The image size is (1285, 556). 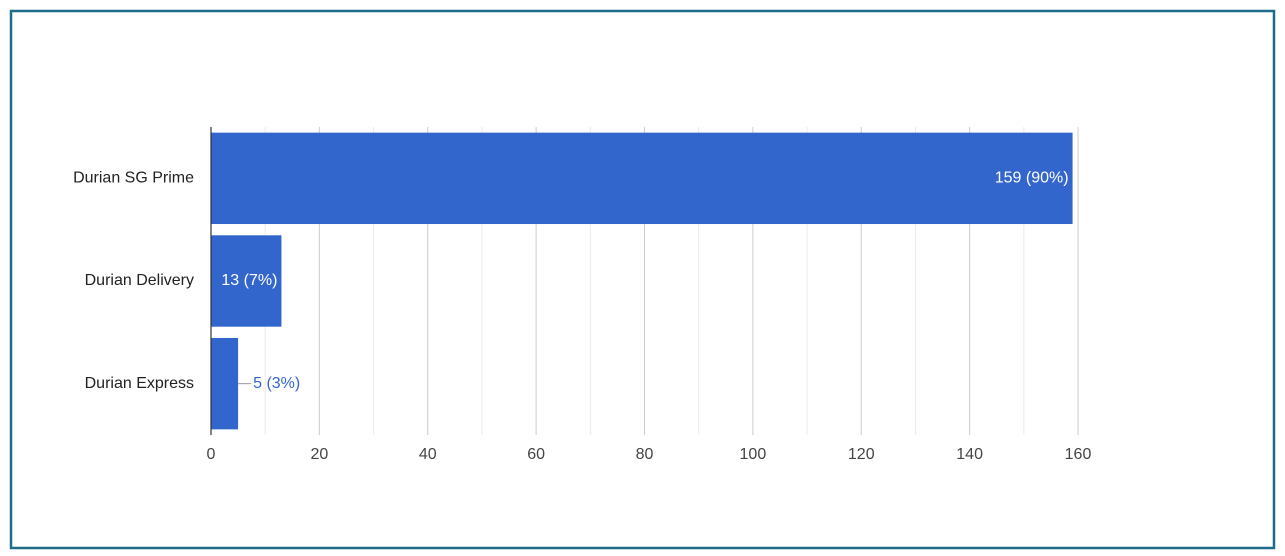 I want to click on x-tick-label: 60, so click(x=536, y=454).